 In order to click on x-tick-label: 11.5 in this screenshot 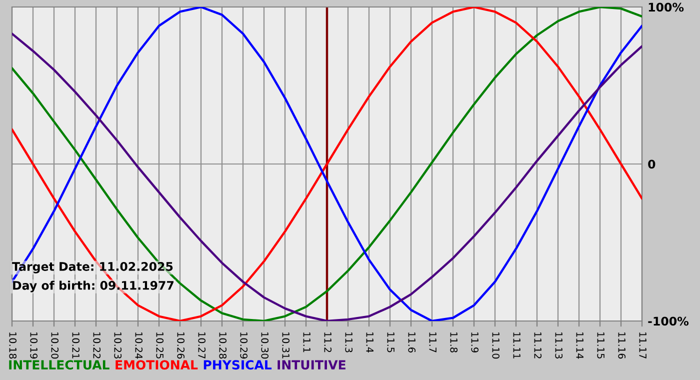, I will do `click(390, 342)`.